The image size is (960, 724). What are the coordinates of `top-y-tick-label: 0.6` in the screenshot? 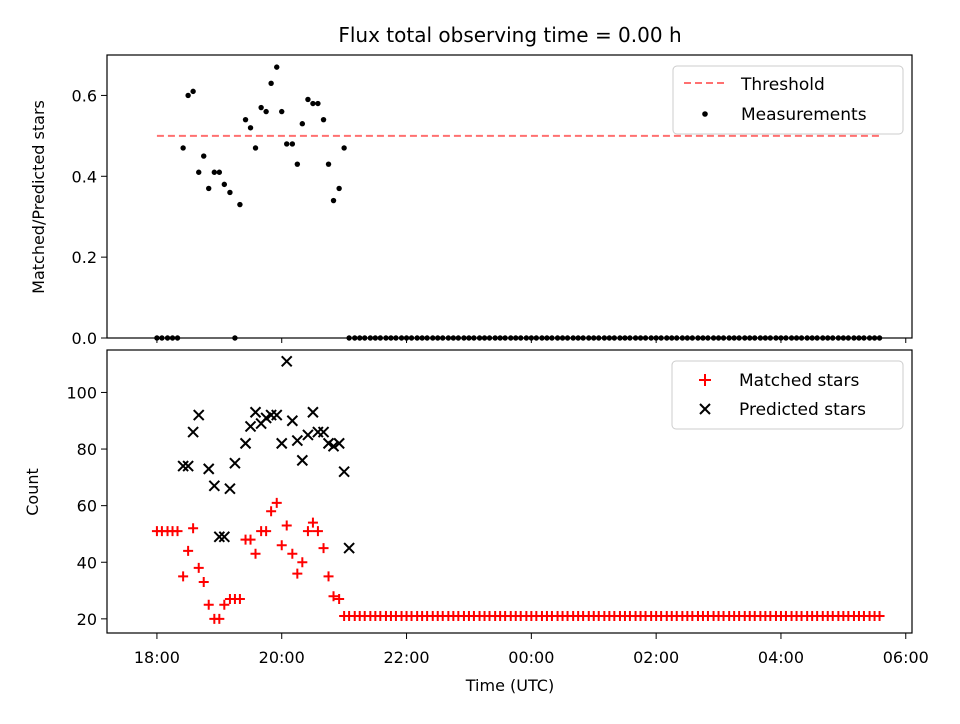 It's located at (84, 95).